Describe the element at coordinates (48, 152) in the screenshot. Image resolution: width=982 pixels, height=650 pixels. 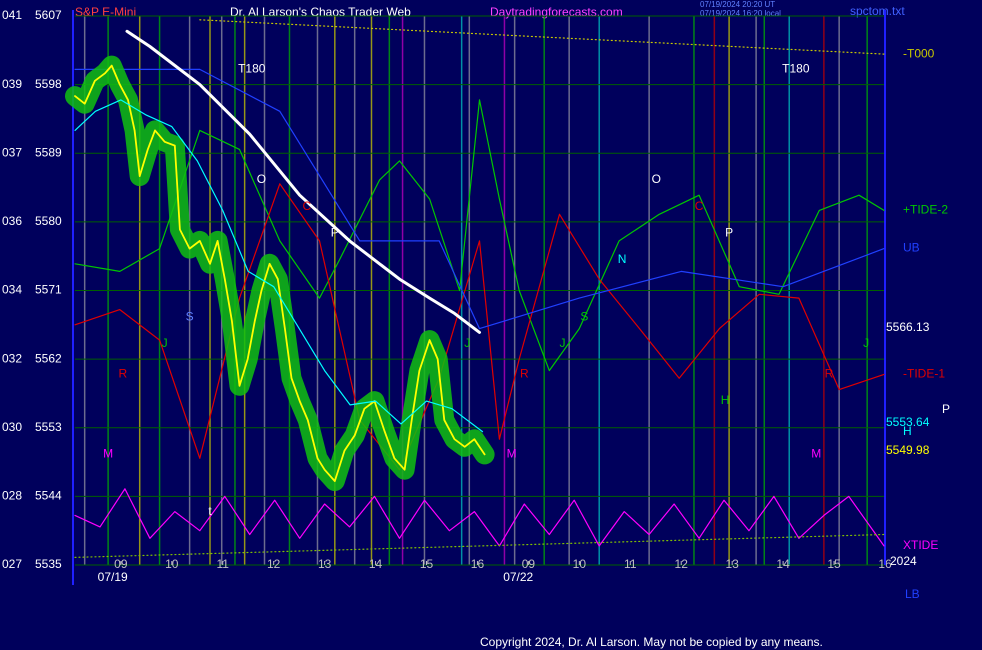
I see `y-tick-label: 5589` at that location.